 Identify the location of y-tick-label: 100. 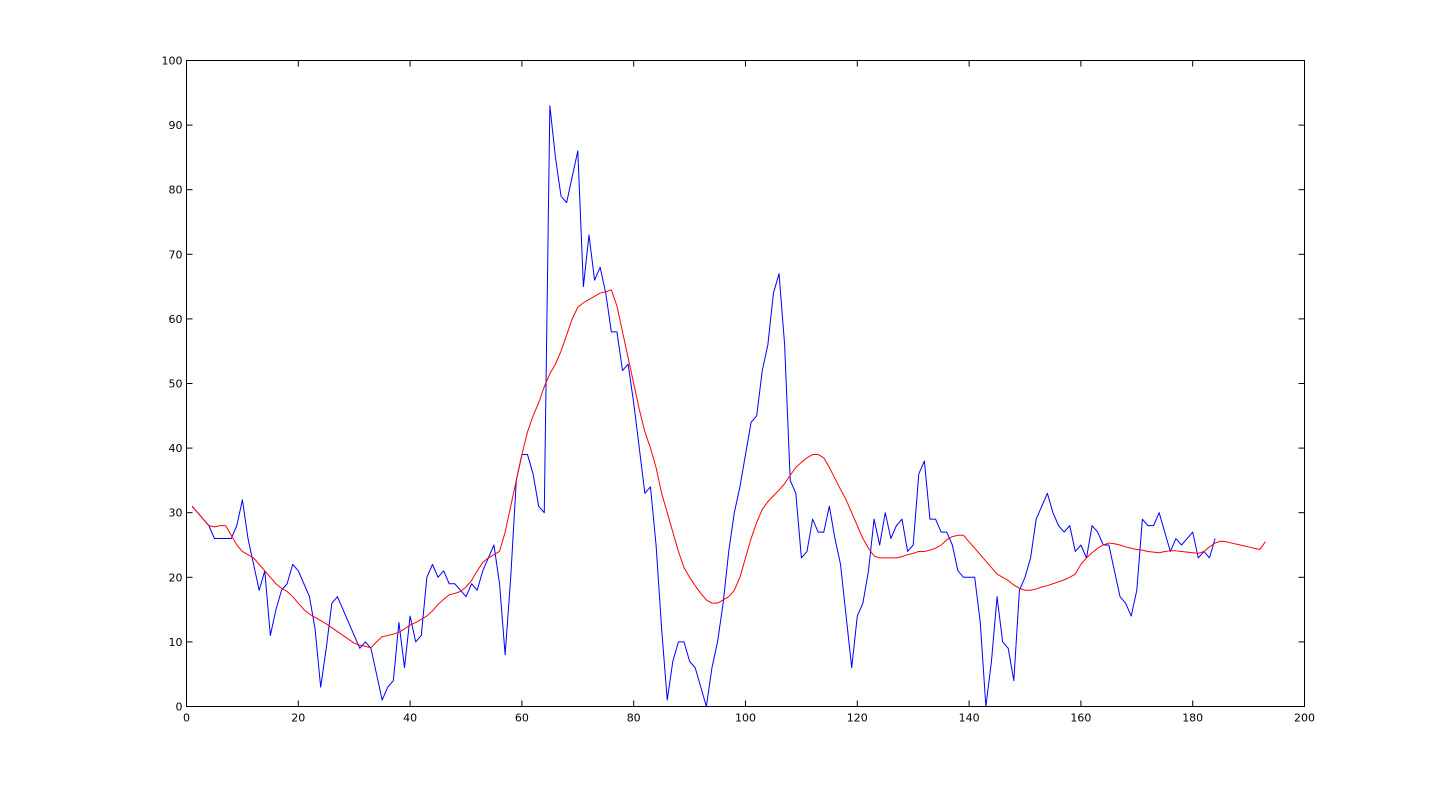
(172, 61).